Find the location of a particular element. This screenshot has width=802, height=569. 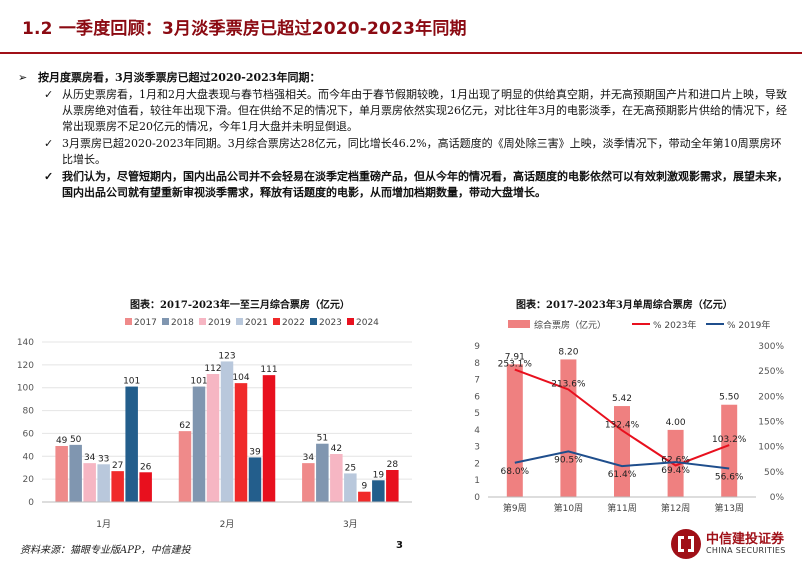

chart2-title: 图表：2017-2023年3月单周综合票房（亿元） is located at coordinates (624, 305).